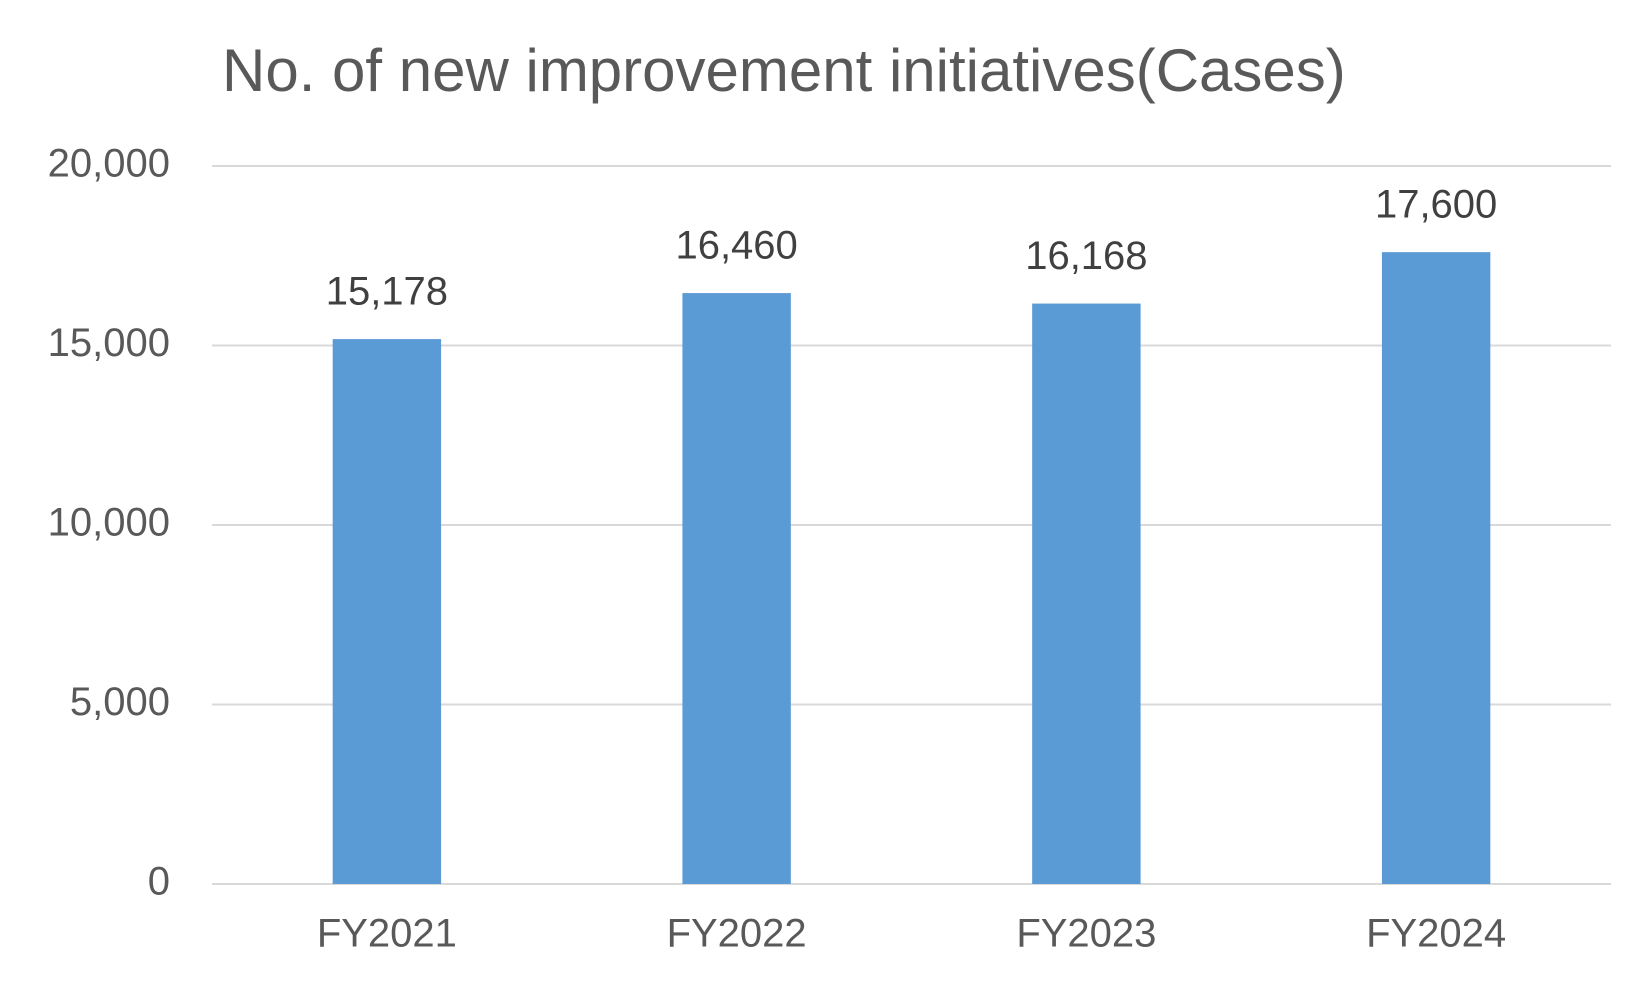 This screenshot has width=1643, height=989. I want to click on y-tick-label: 20,000, so click(109, 164).